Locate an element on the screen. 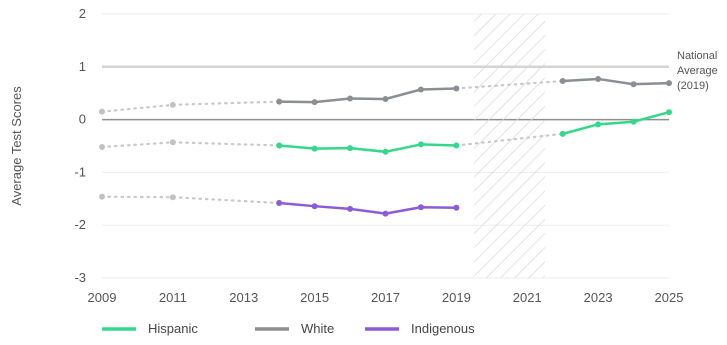 The image size is (727, 345). series-hispanic-dotted-line is located at coordinates (190, 145).